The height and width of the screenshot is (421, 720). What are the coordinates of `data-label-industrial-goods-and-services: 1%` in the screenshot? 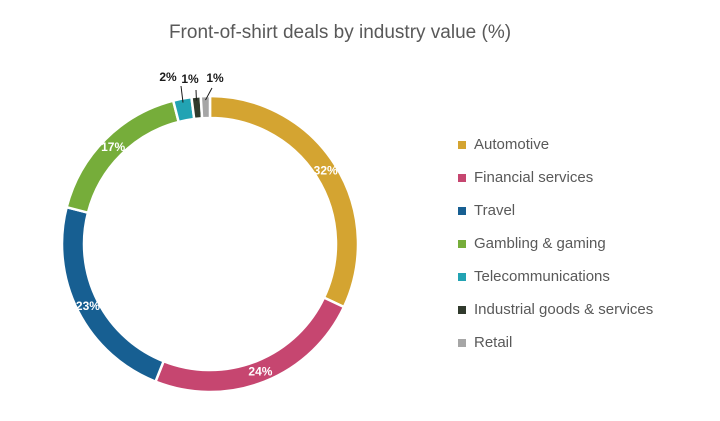 It's located at (190, 79).